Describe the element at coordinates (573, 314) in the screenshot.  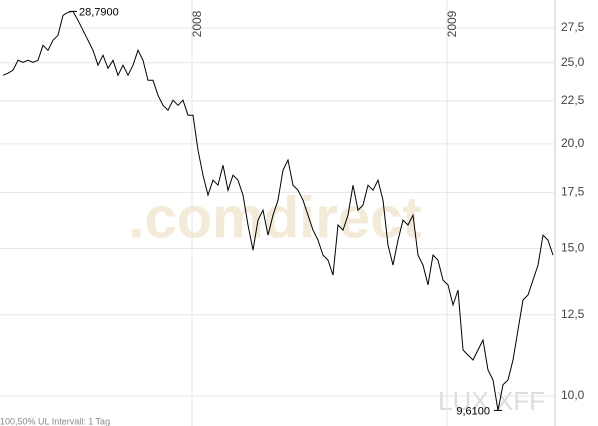
I see `y-tick-label: 12,5` at that location.